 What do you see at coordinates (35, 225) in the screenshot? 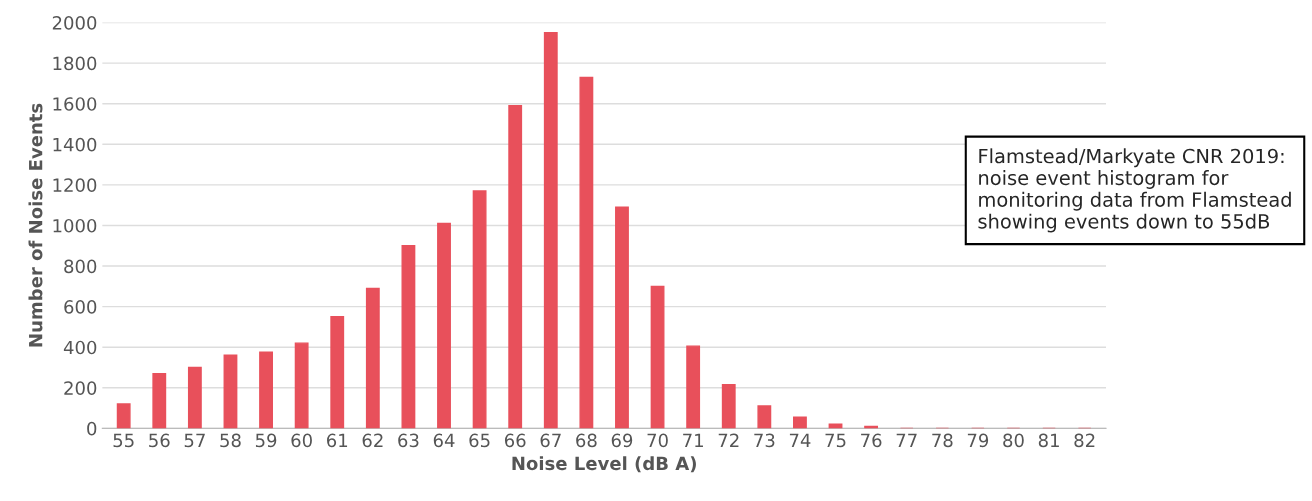
I see `y-axis-title: Number of Noise Events` at bounding box center [35, 225].